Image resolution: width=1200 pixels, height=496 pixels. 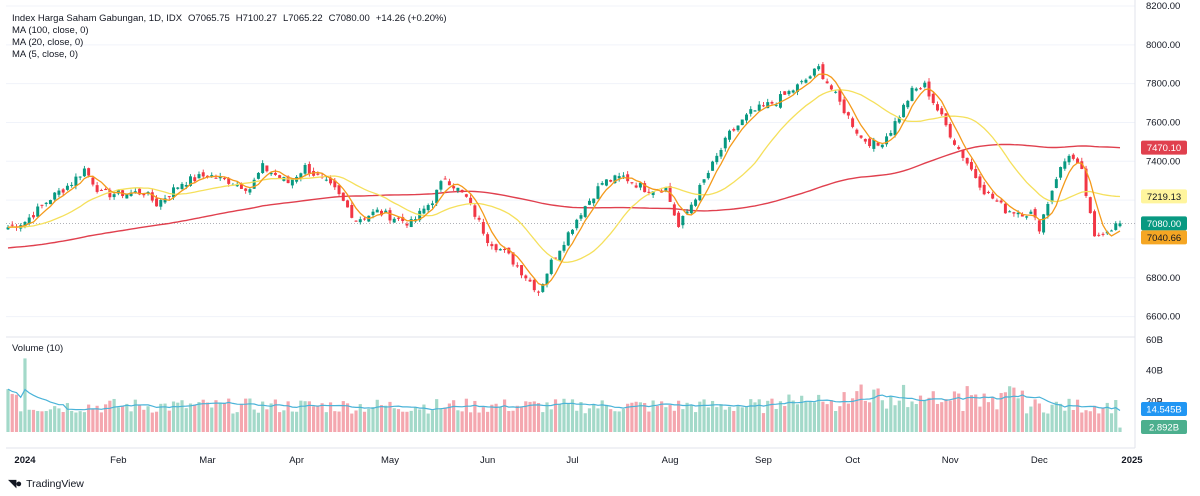 I want to click on legend-ma100: MA (100, close, 0), so click(x=50, y=30).